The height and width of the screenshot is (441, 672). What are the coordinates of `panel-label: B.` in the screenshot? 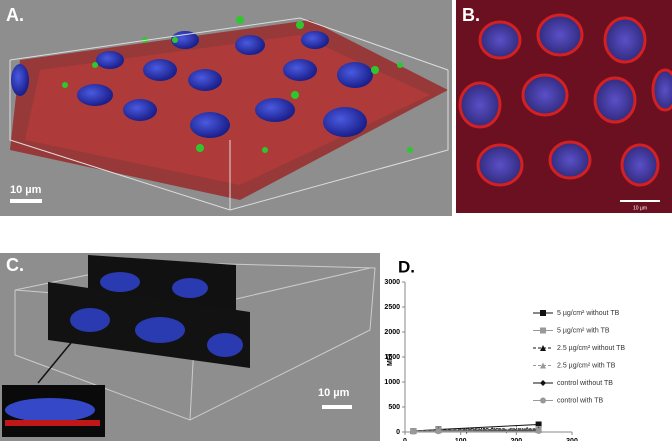 It's located at (471, 15).